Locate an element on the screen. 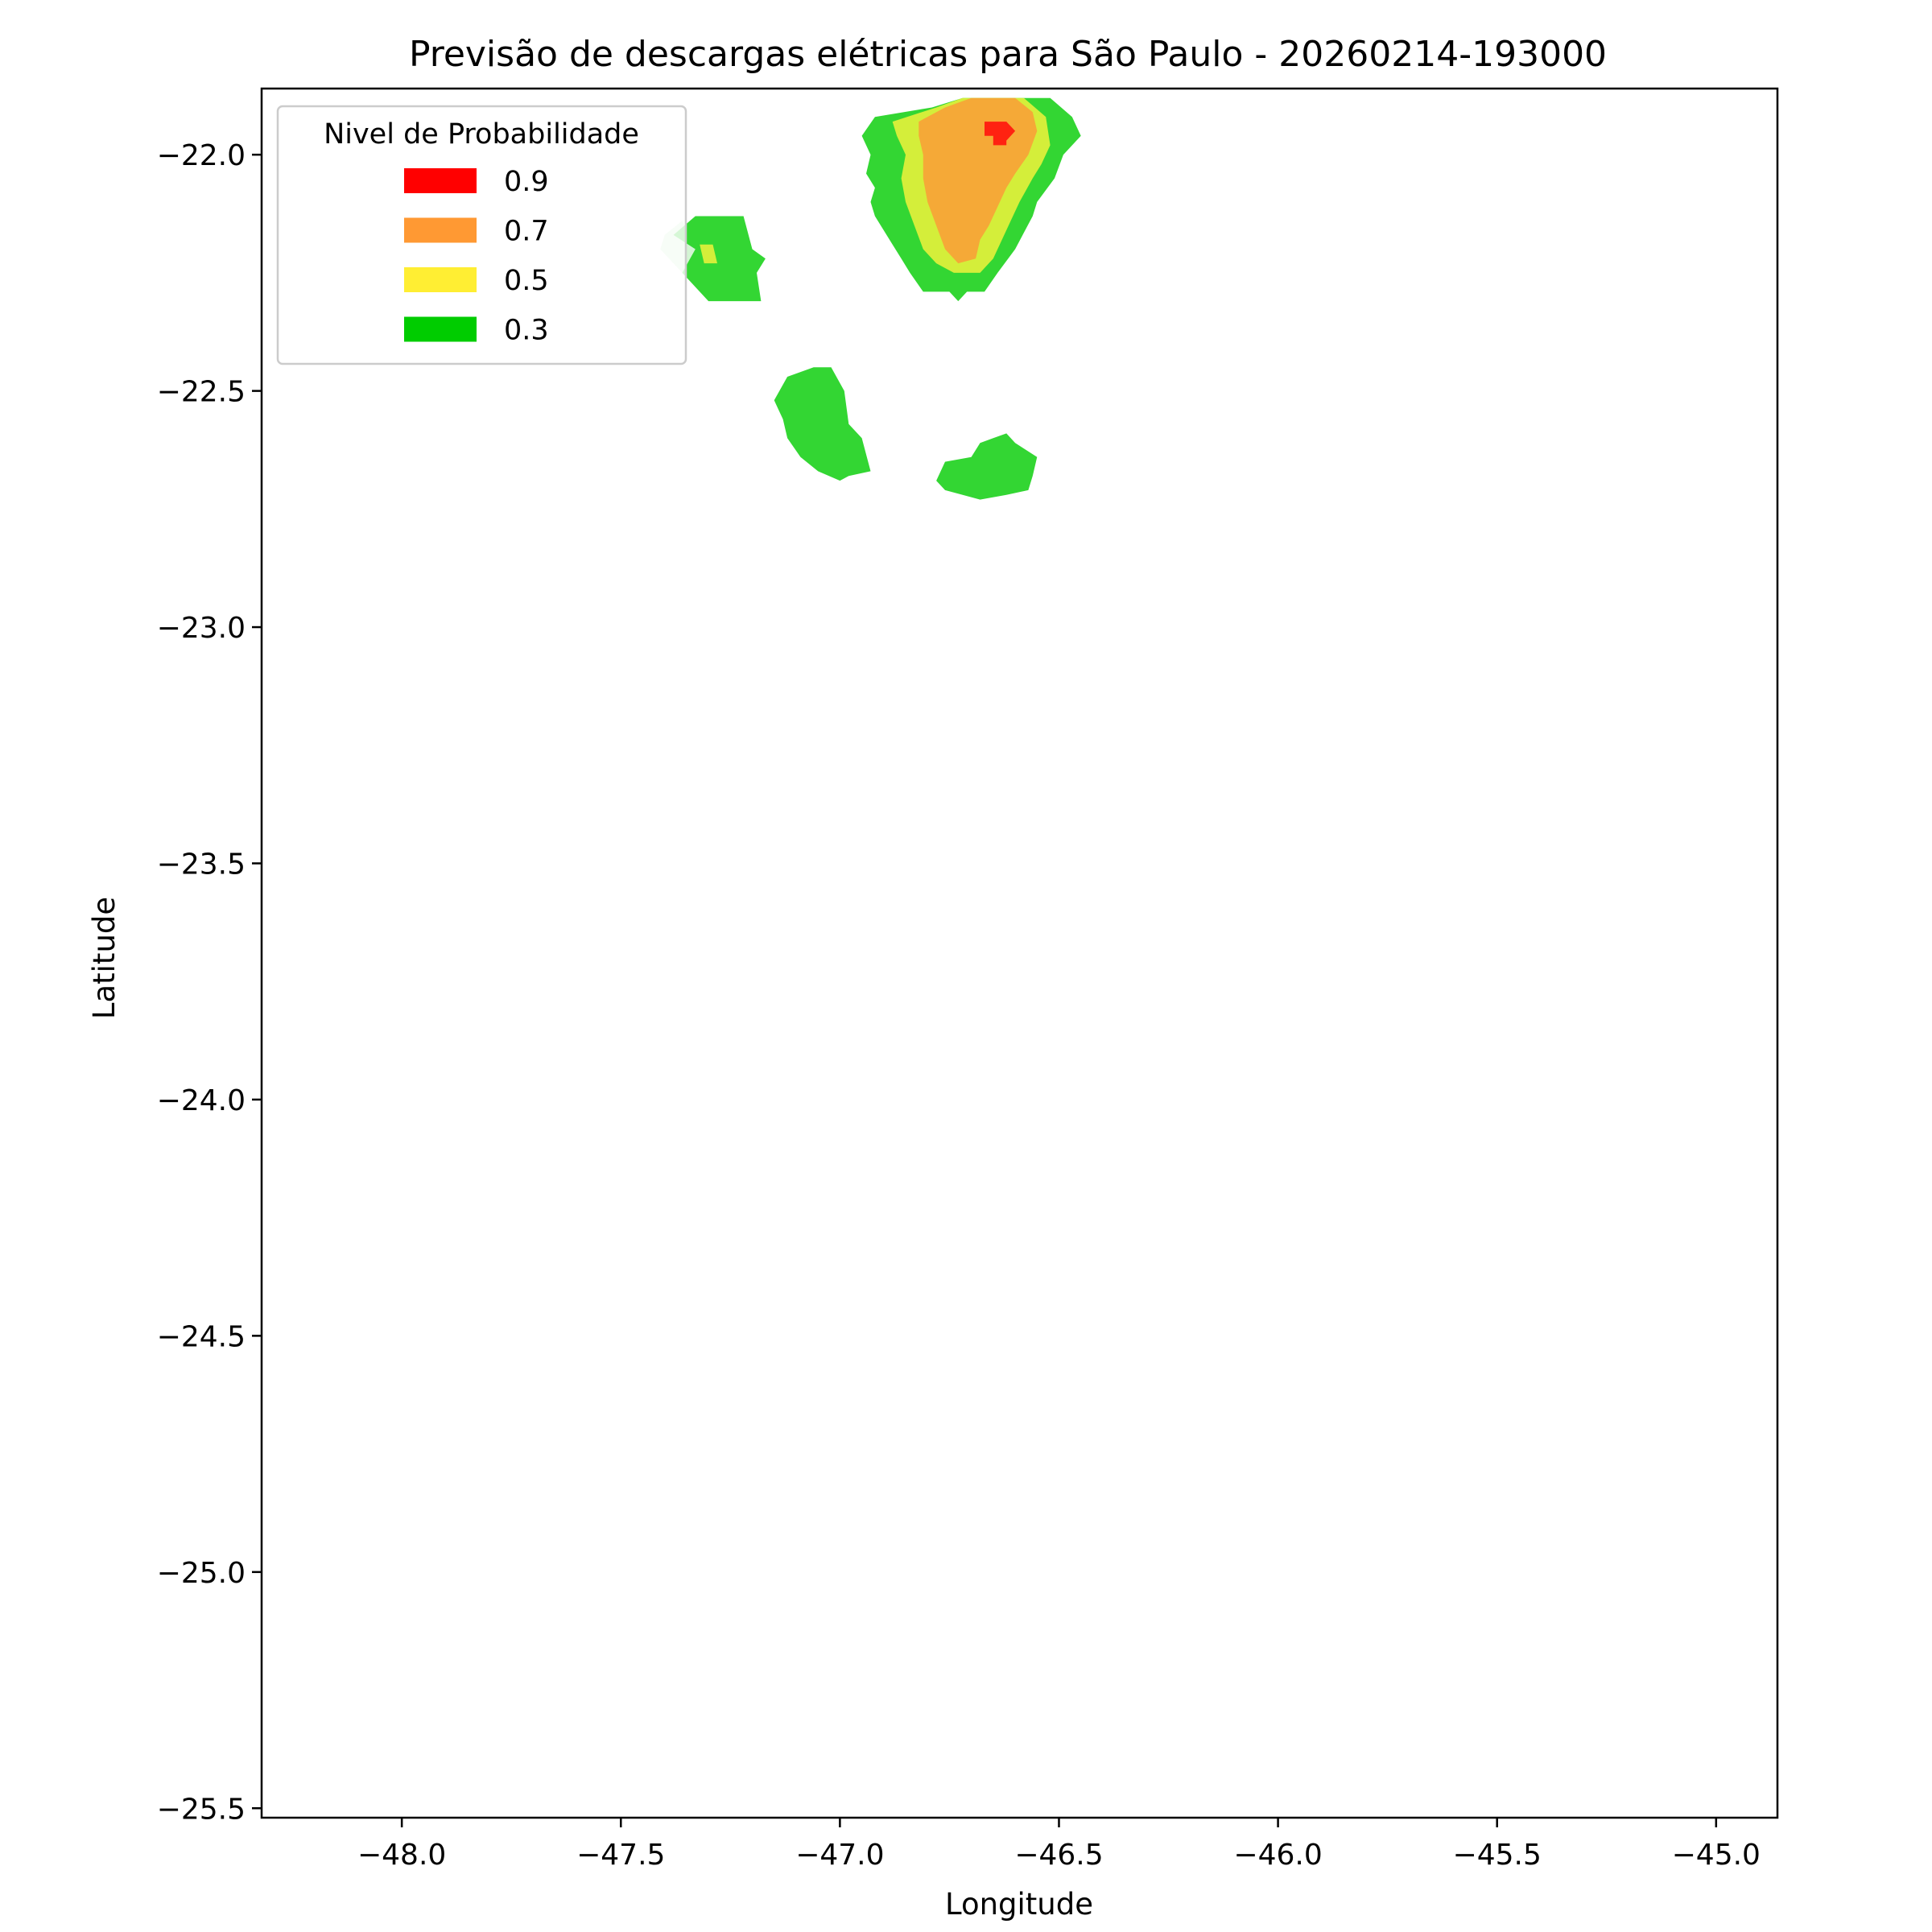 This screenshot has height=1932, width=1932. y-tick-label-1: −22.5 is located at coordinates (201, 392).